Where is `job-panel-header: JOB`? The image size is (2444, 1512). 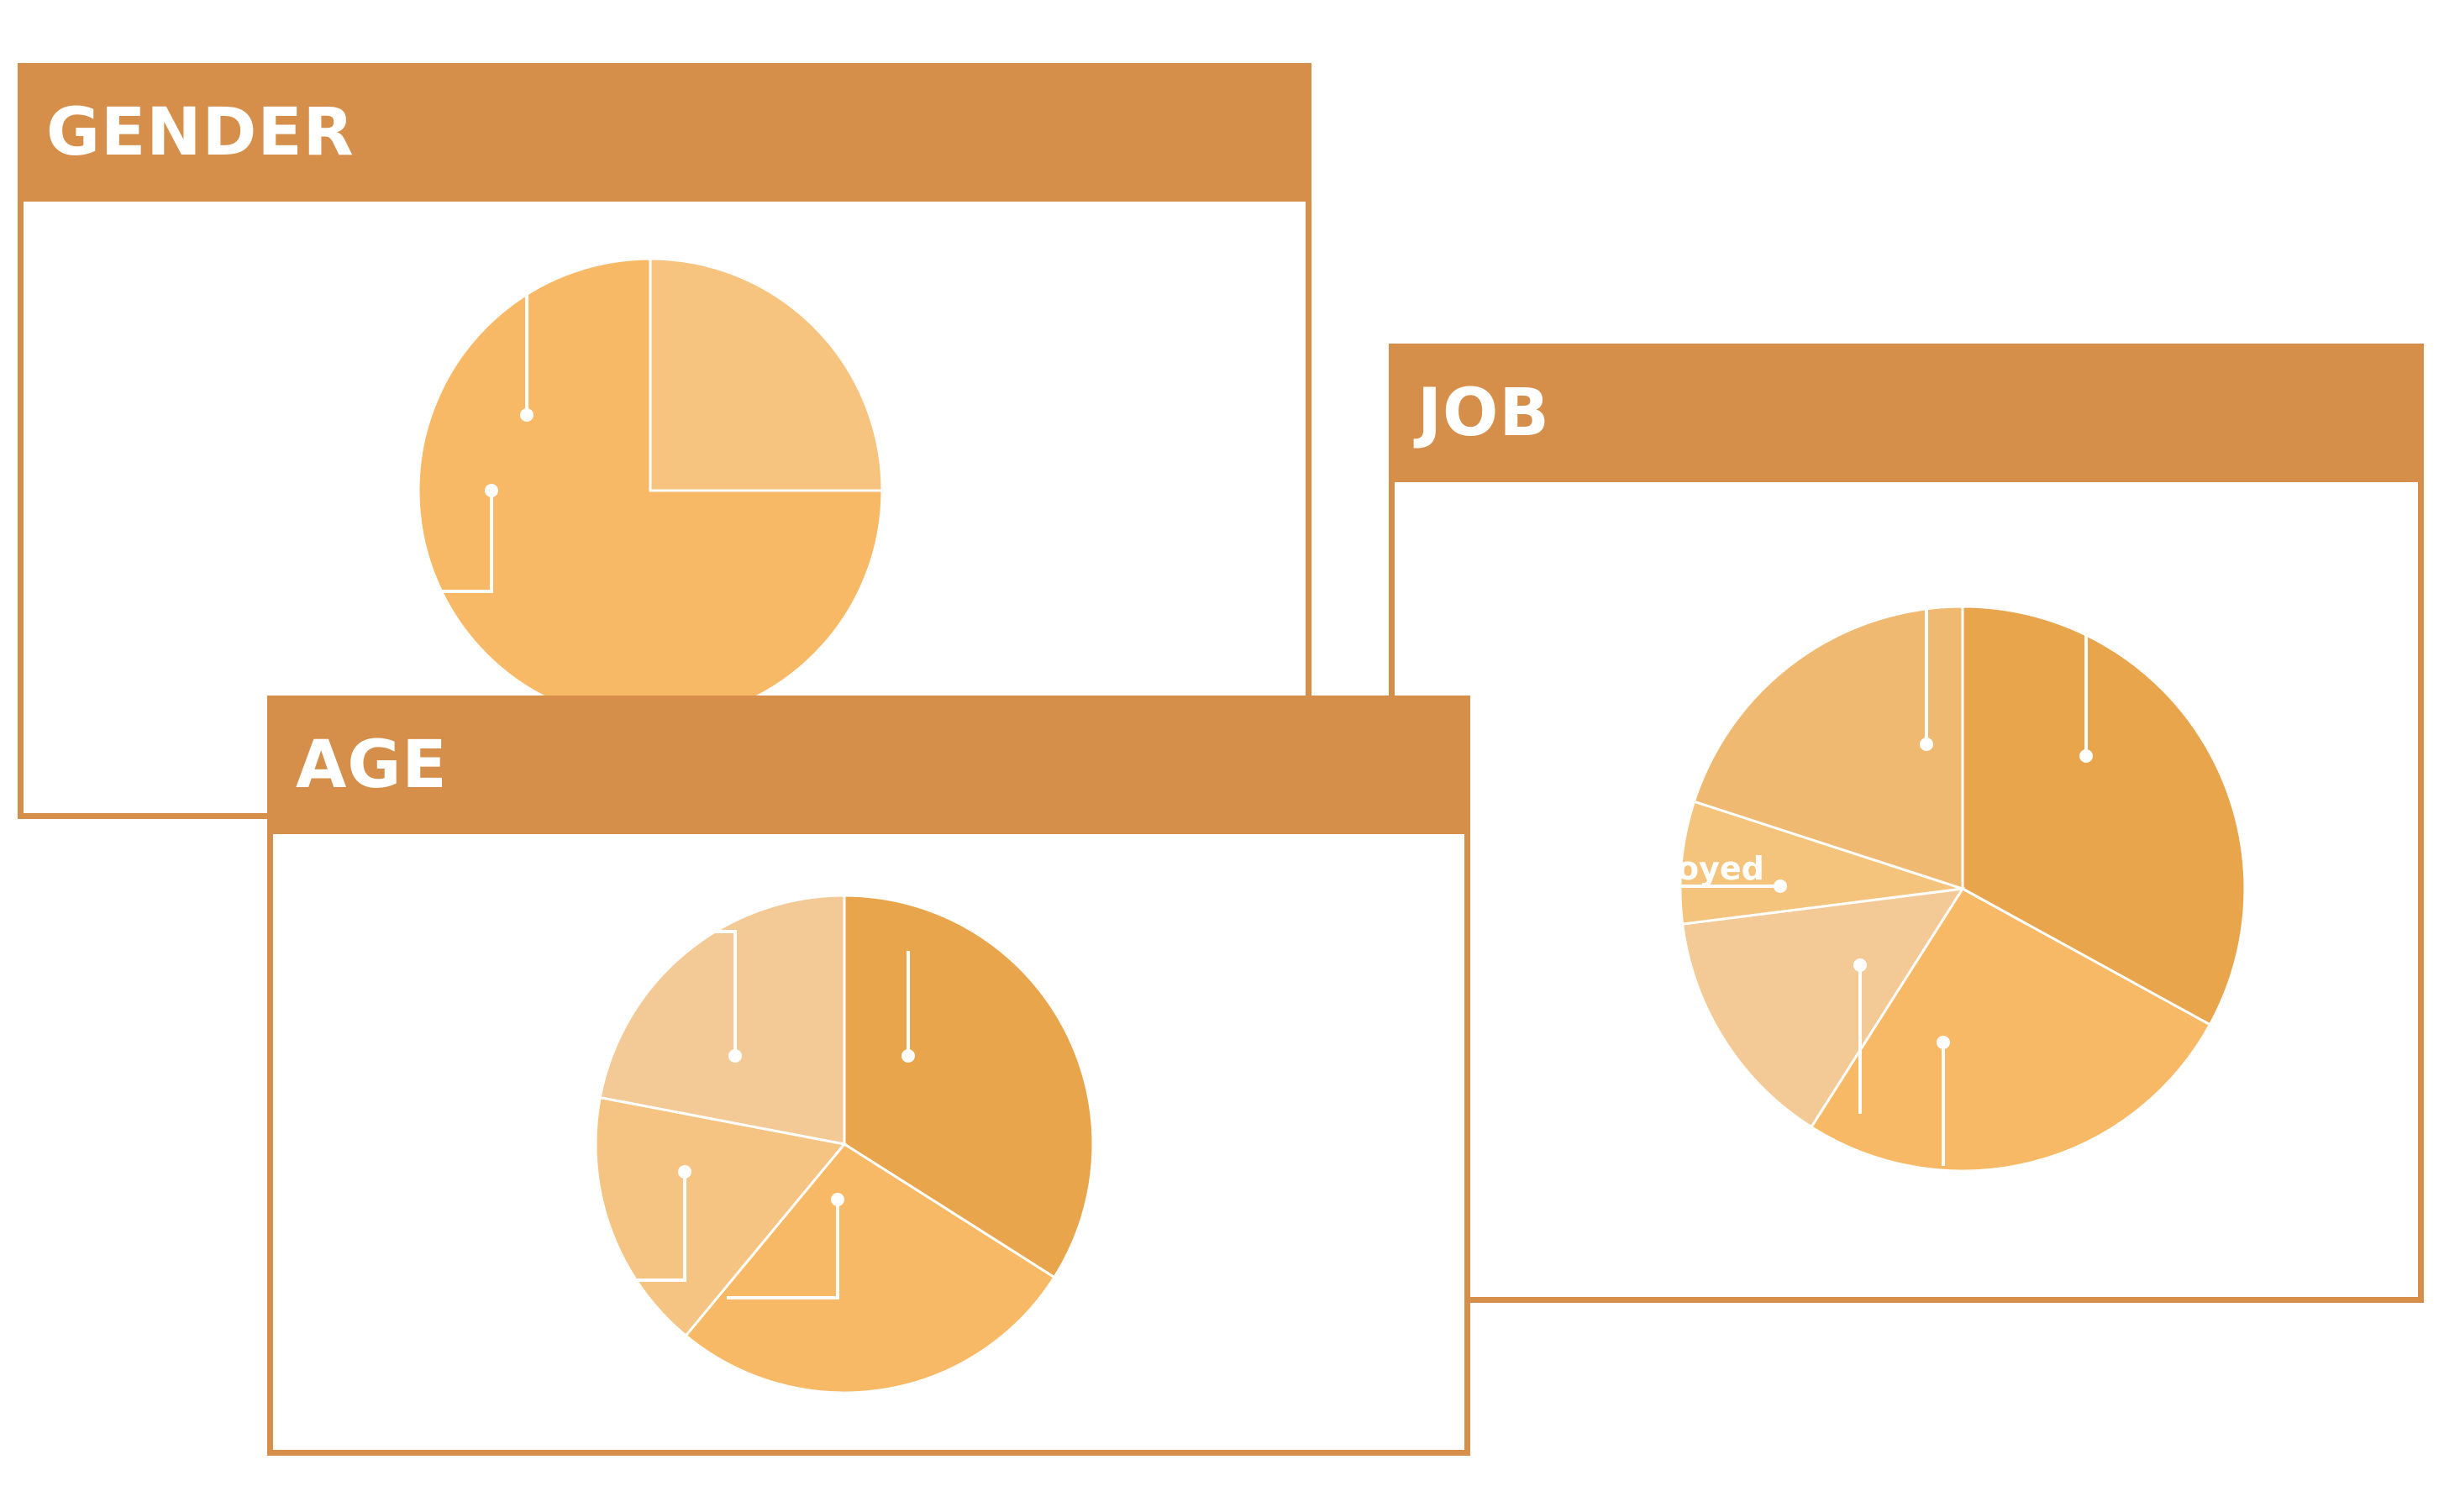
job-panel-header: JOB is located at coordinates (1907, 413).